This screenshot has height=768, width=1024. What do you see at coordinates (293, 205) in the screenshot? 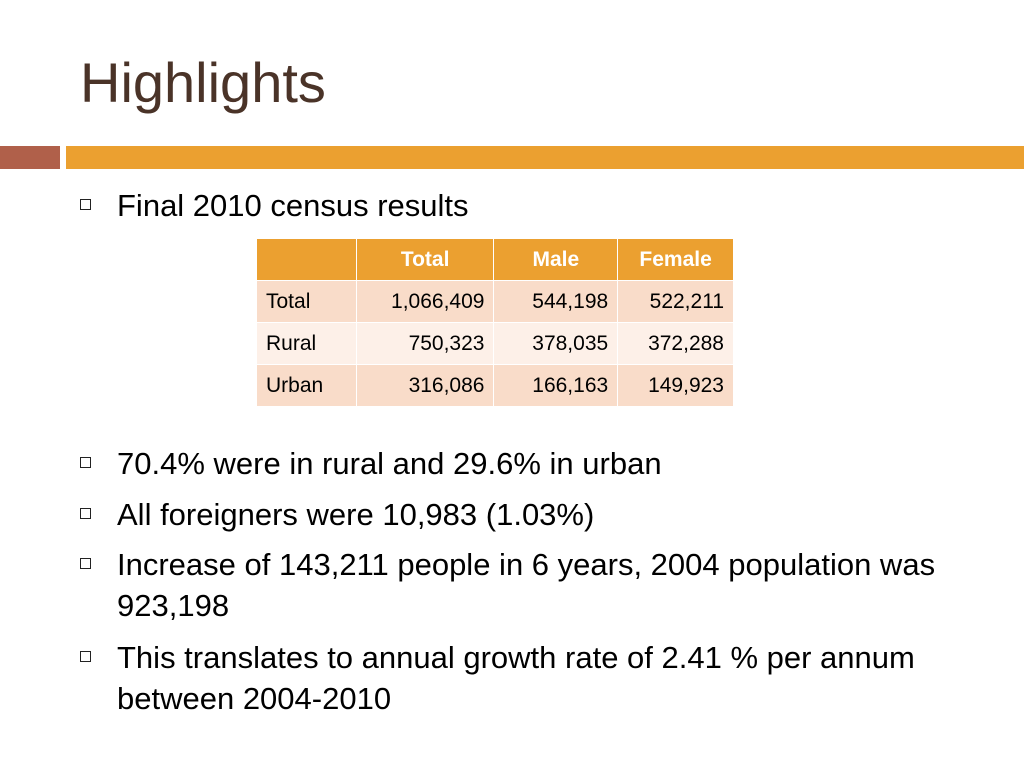
I see `bullet-text: Final 2010 census results` at bounding box center [293, 205].